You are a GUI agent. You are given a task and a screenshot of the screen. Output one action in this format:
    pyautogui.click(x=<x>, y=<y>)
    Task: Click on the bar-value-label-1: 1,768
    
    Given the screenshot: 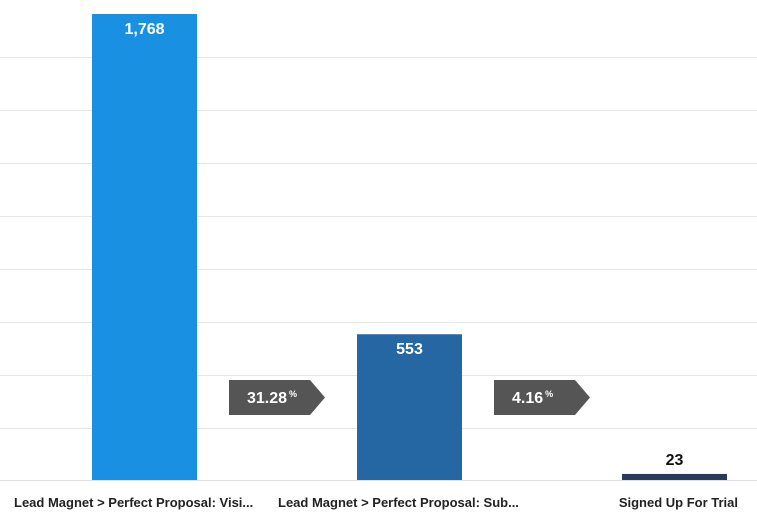 What is the action you would take?
    pyautogui.click(x=144, y=29)
    